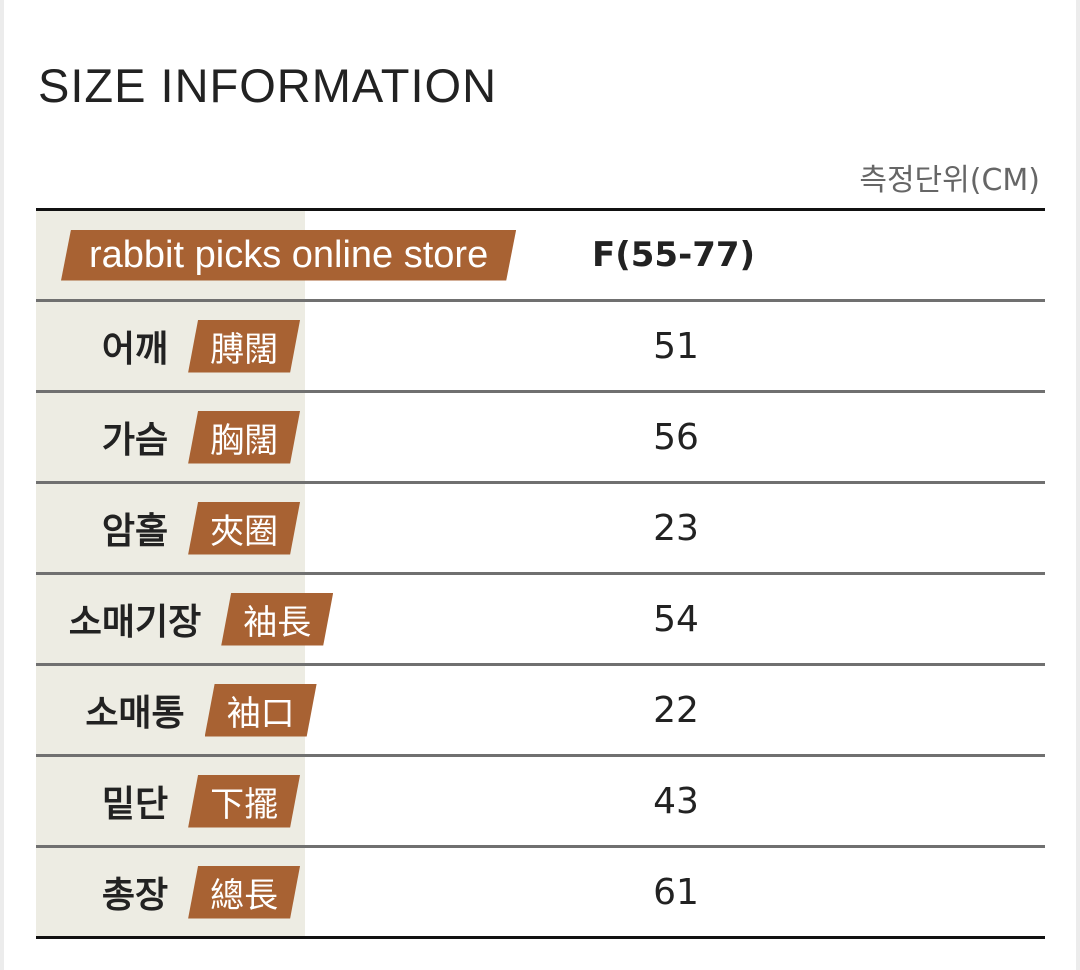  I want to click on store-badge: rabbit picks online store, so click(288, 255).